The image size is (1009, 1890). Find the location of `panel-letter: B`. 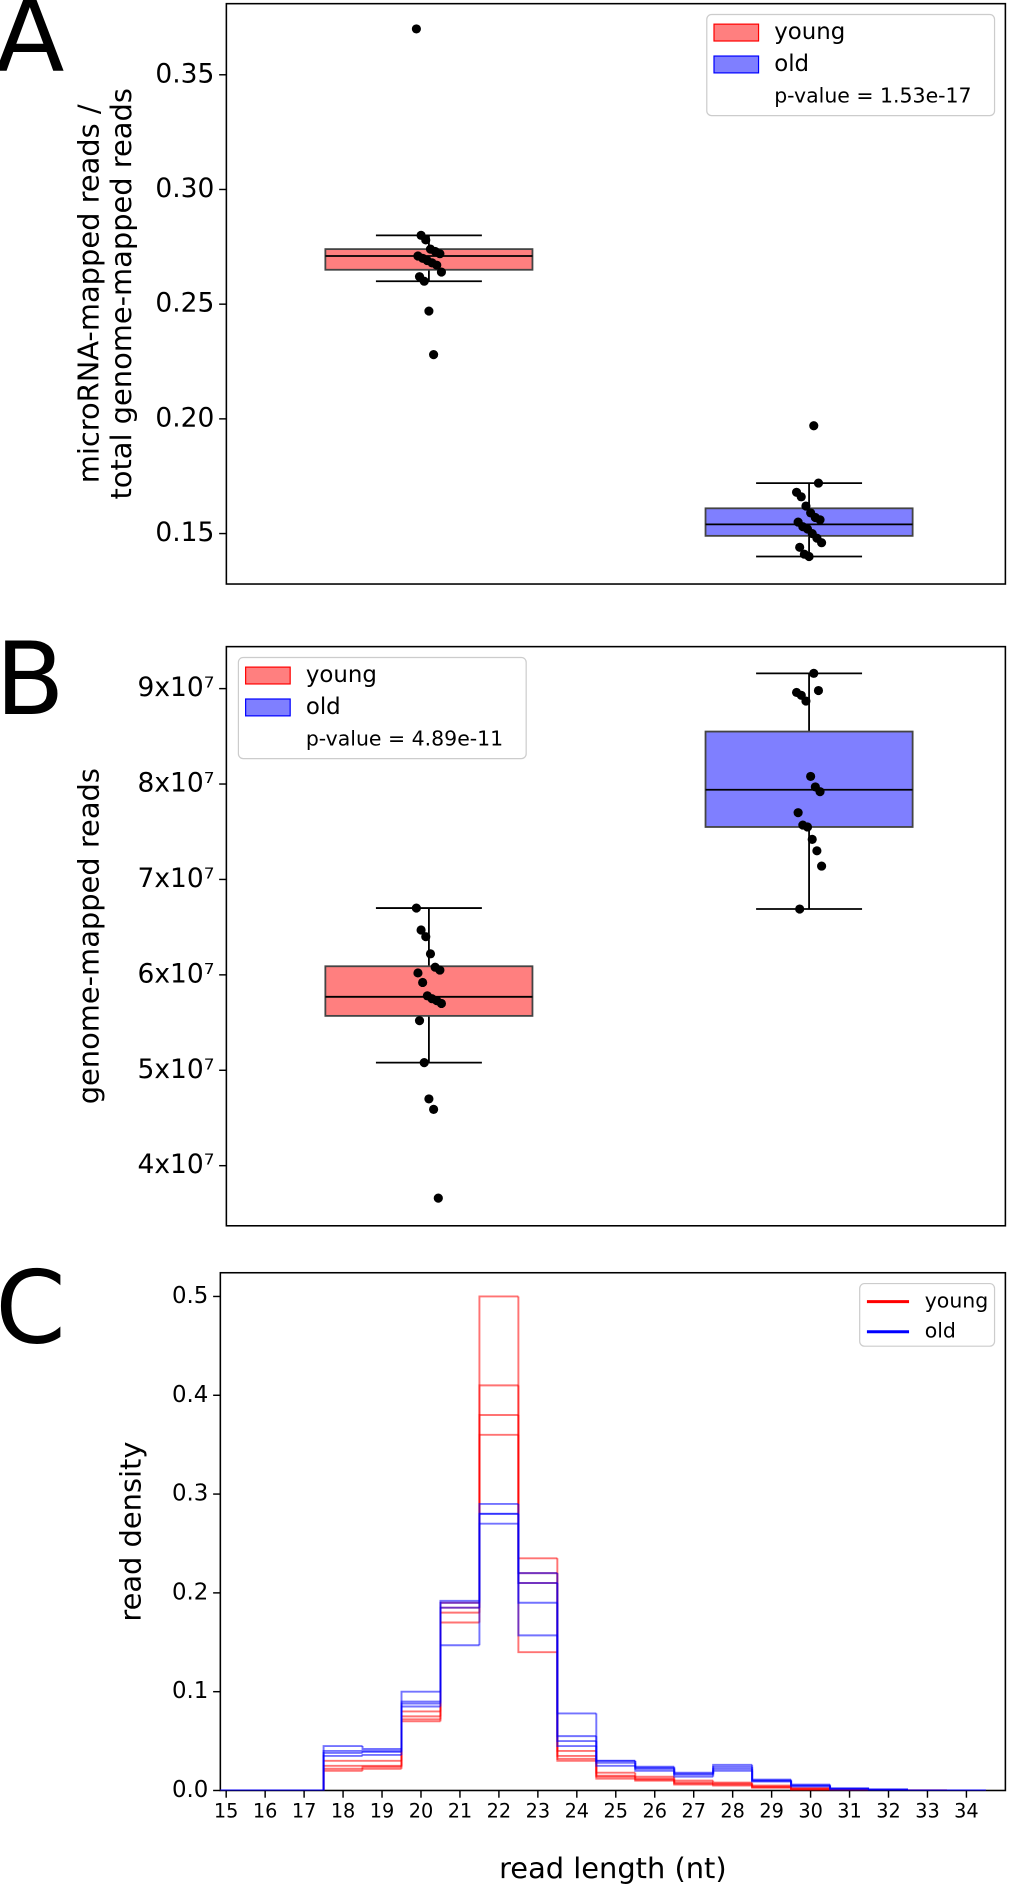

panel-letter: B is located at coordinates (32, 679).